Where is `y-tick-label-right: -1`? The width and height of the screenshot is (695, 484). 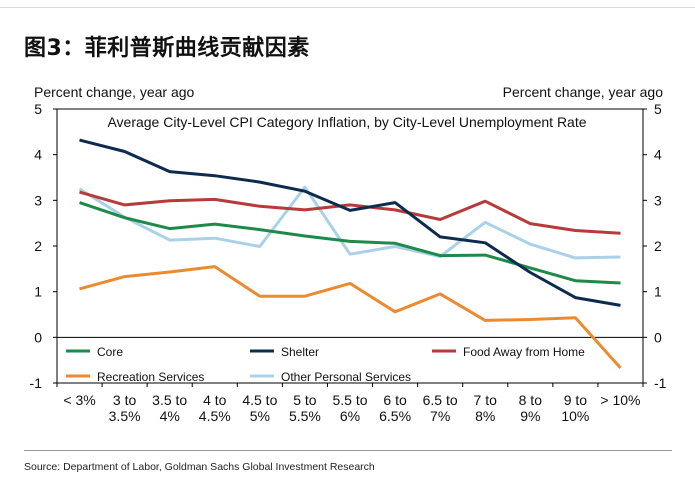 y-tick-label-right: -1 is located at coordinates (660, 383).